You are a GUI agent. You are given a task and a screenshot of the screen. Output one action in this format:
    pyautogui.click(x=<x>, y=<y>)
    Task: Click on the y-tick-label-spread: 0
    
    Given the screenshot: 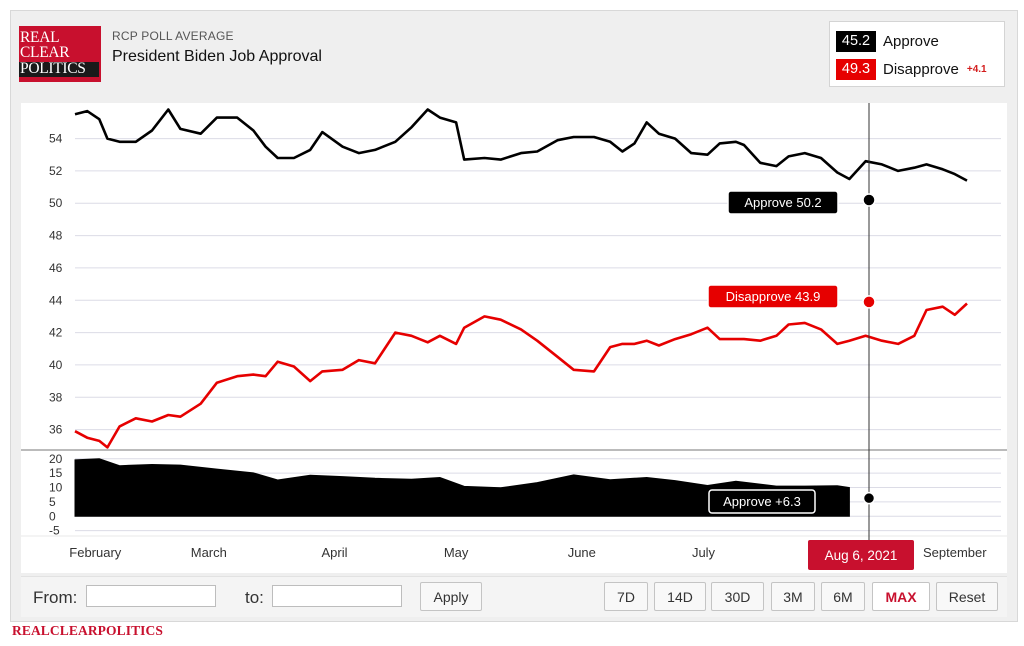 What is the action you would take?
    pyautogui.click(x=52, y=516)
    